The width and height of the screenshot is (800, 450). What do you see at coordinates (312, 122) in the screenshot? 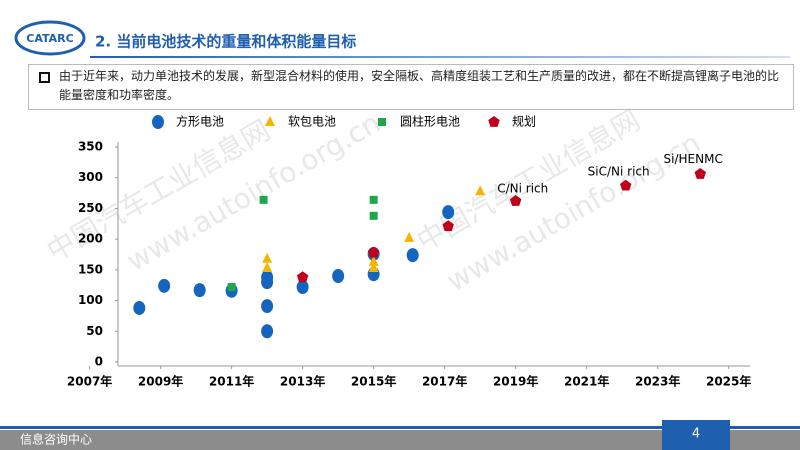
I see `legend-label: 软包电池` at bounding box center [312, 122].